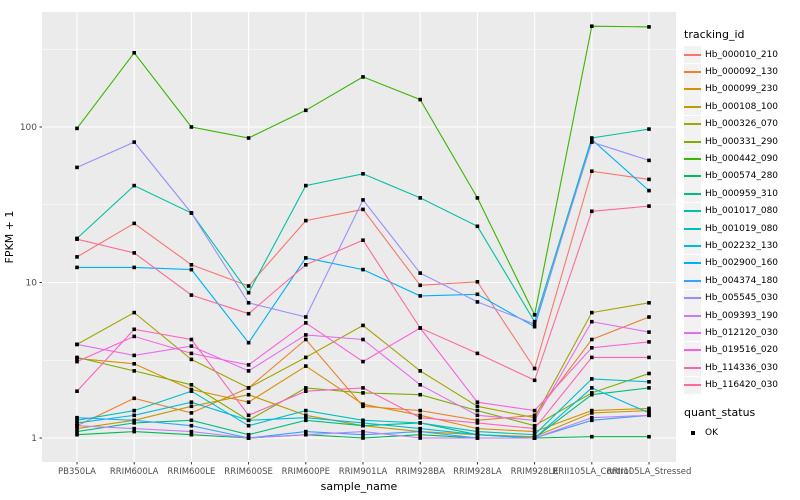 This screenshot has width=800, height=500. What do you see at coordinates (134, 472) in the screenshot?
I see `x-tick-label: RRIM600LA` at bounding box center [134, 472].